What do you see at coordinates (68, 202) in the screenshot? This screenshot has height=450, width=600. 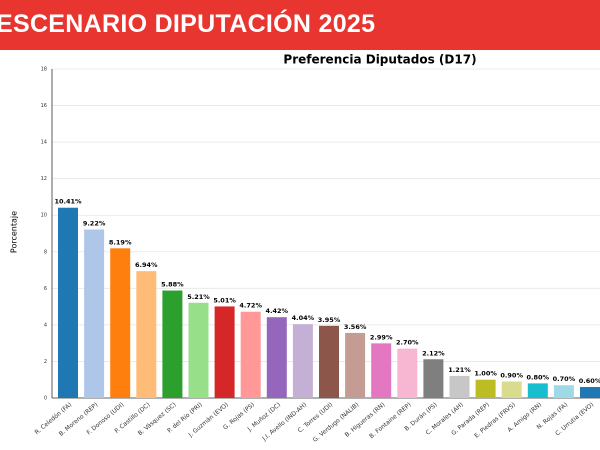 I see `value-label: 10.41%` at bounding box center [68, 202].